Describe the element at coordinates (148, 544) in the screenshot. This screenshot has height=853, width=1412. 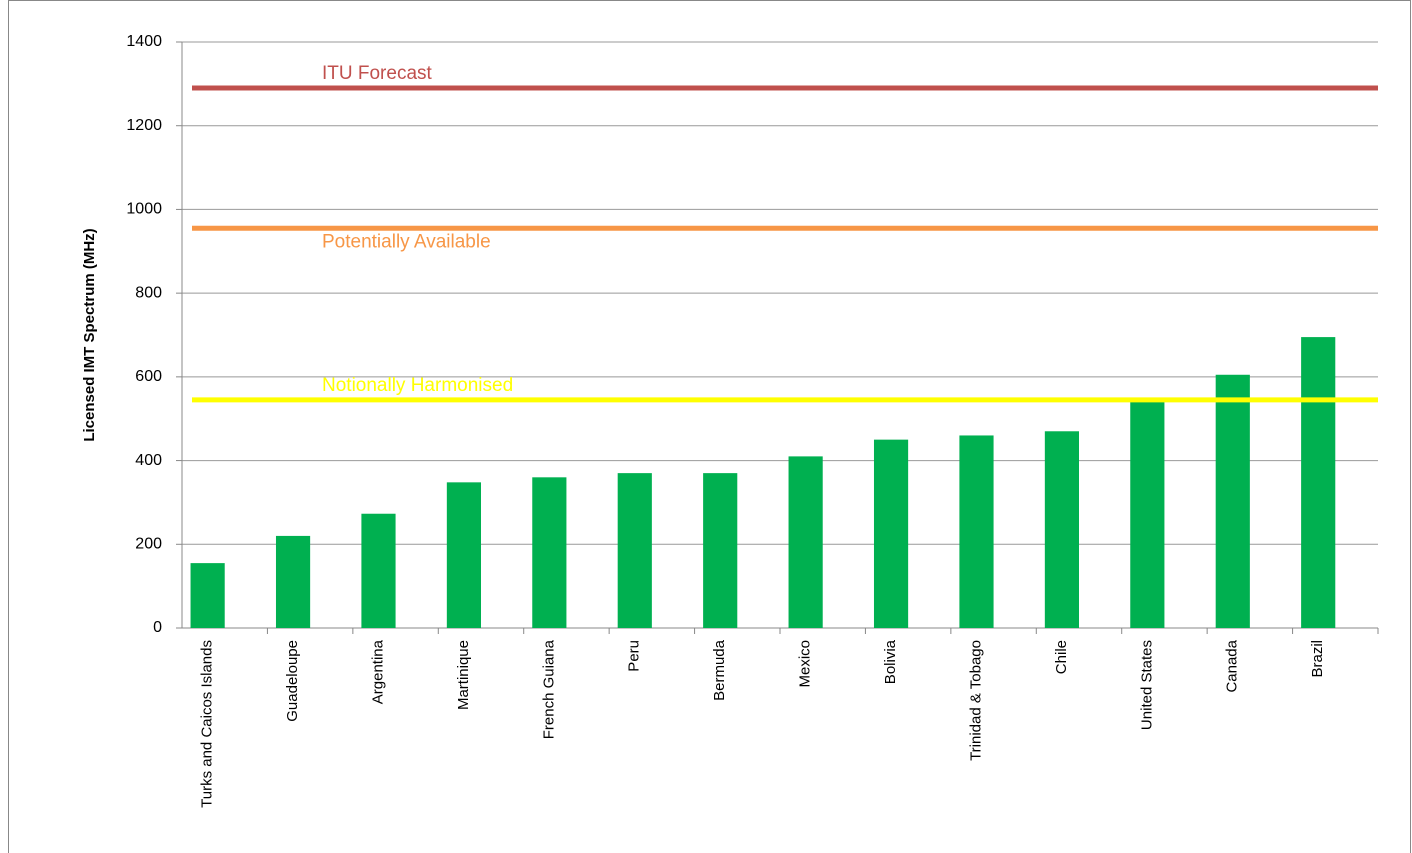
I see `y-tick-label: 200` at that location.